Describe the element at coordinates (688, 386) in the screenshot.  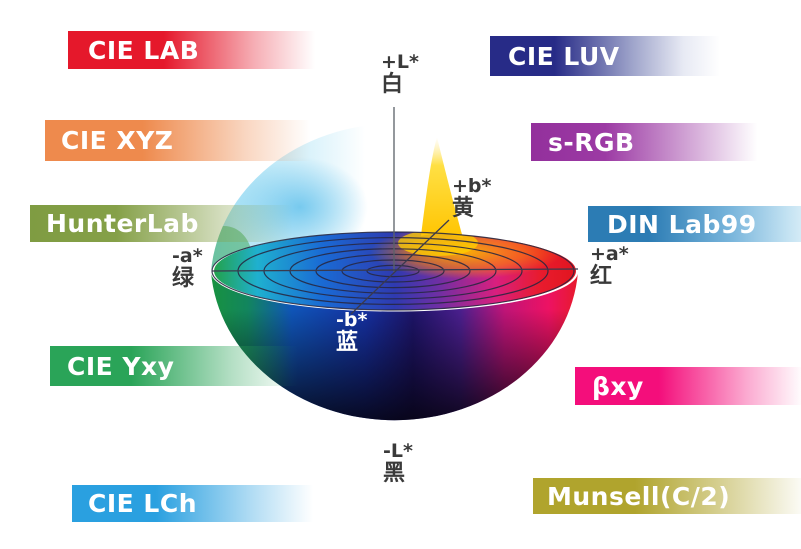
I see `color-space-label-bxy: βxy` at that location.